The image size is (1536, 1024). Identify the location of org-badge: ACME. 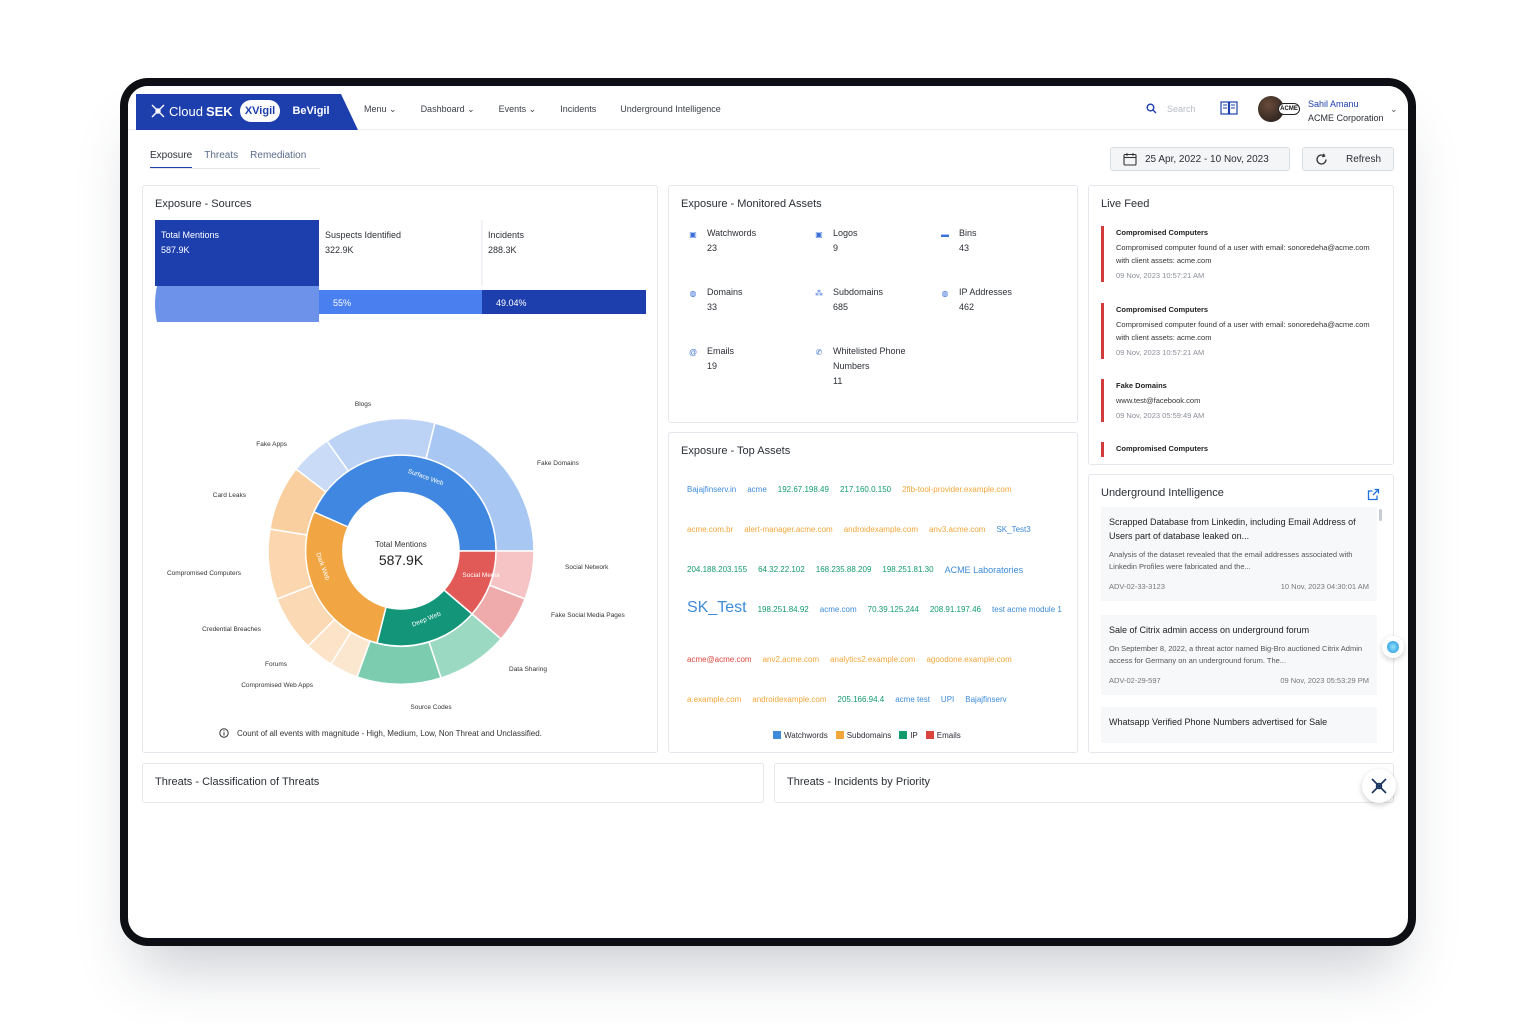
(1289, 109).